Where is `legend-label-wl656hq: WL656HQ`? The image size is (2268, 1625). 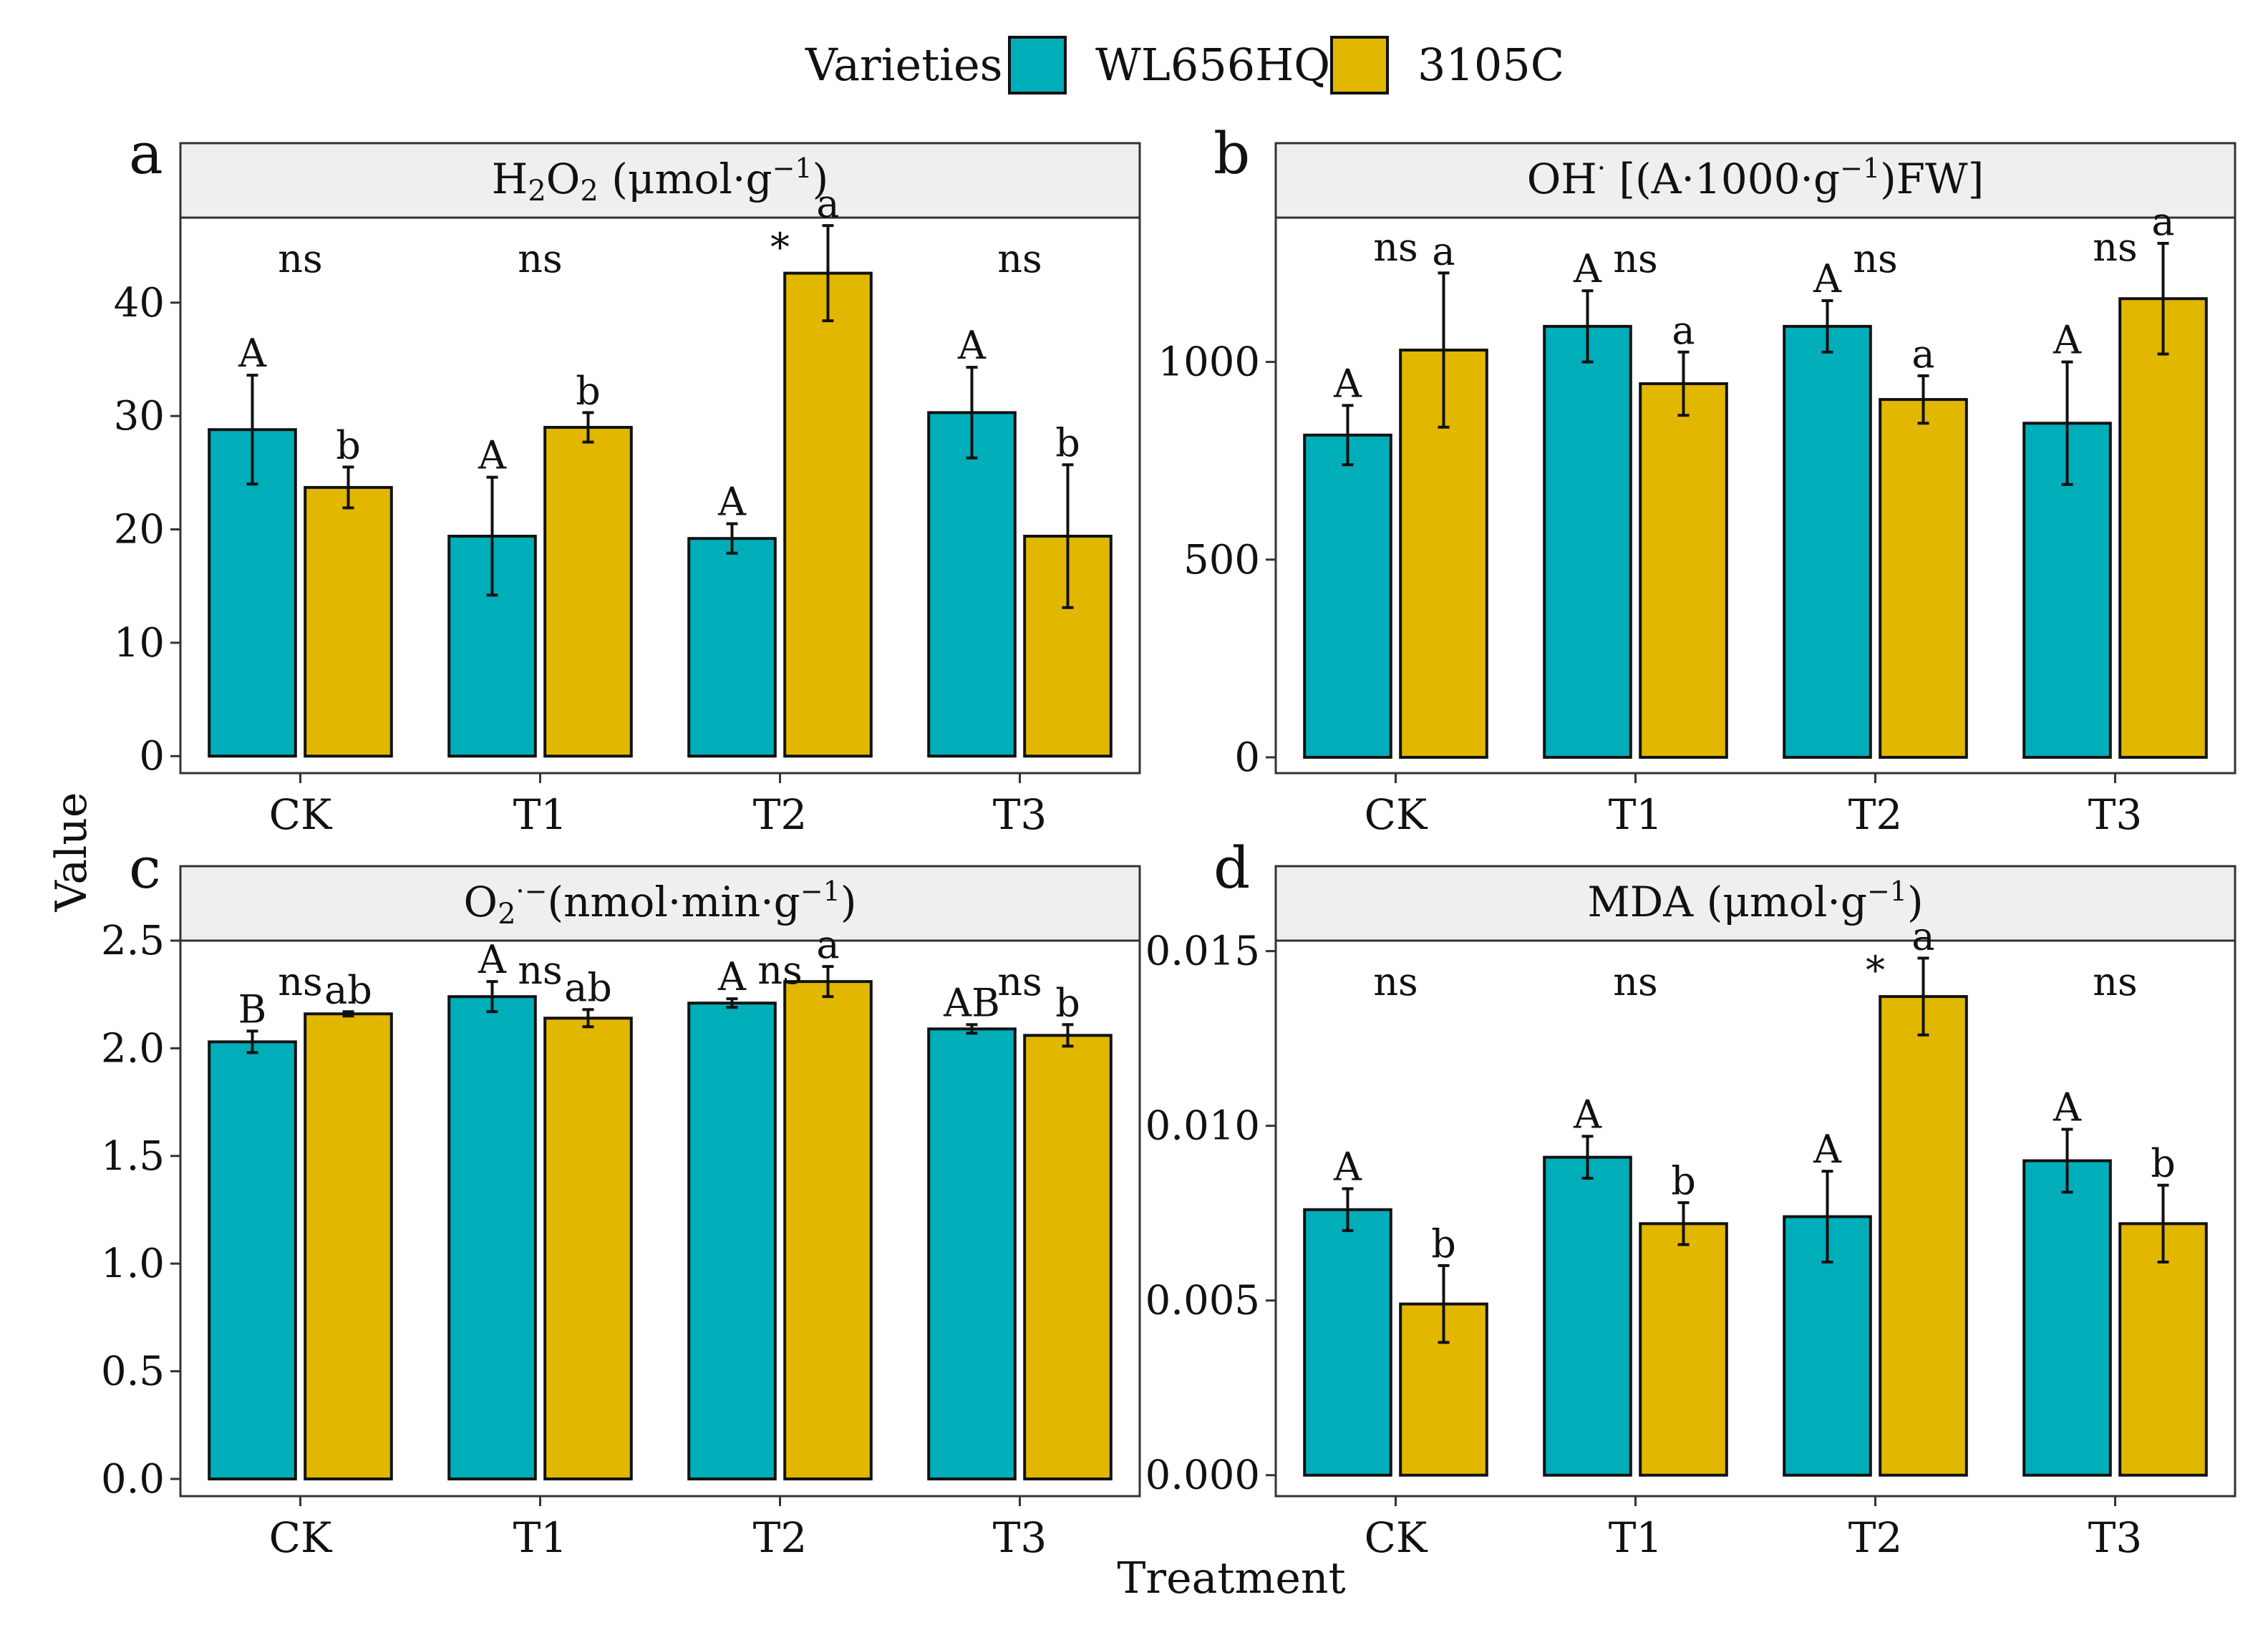
legend-label-wl656hq: WL656HQ is located at coordinates (1212, 65).